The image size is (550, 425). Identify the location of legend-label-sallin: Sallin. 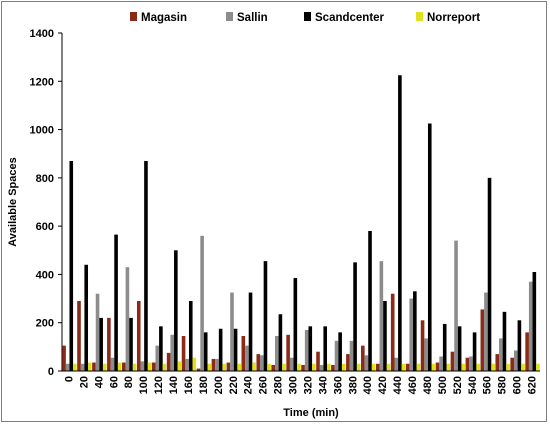
(252, 18).